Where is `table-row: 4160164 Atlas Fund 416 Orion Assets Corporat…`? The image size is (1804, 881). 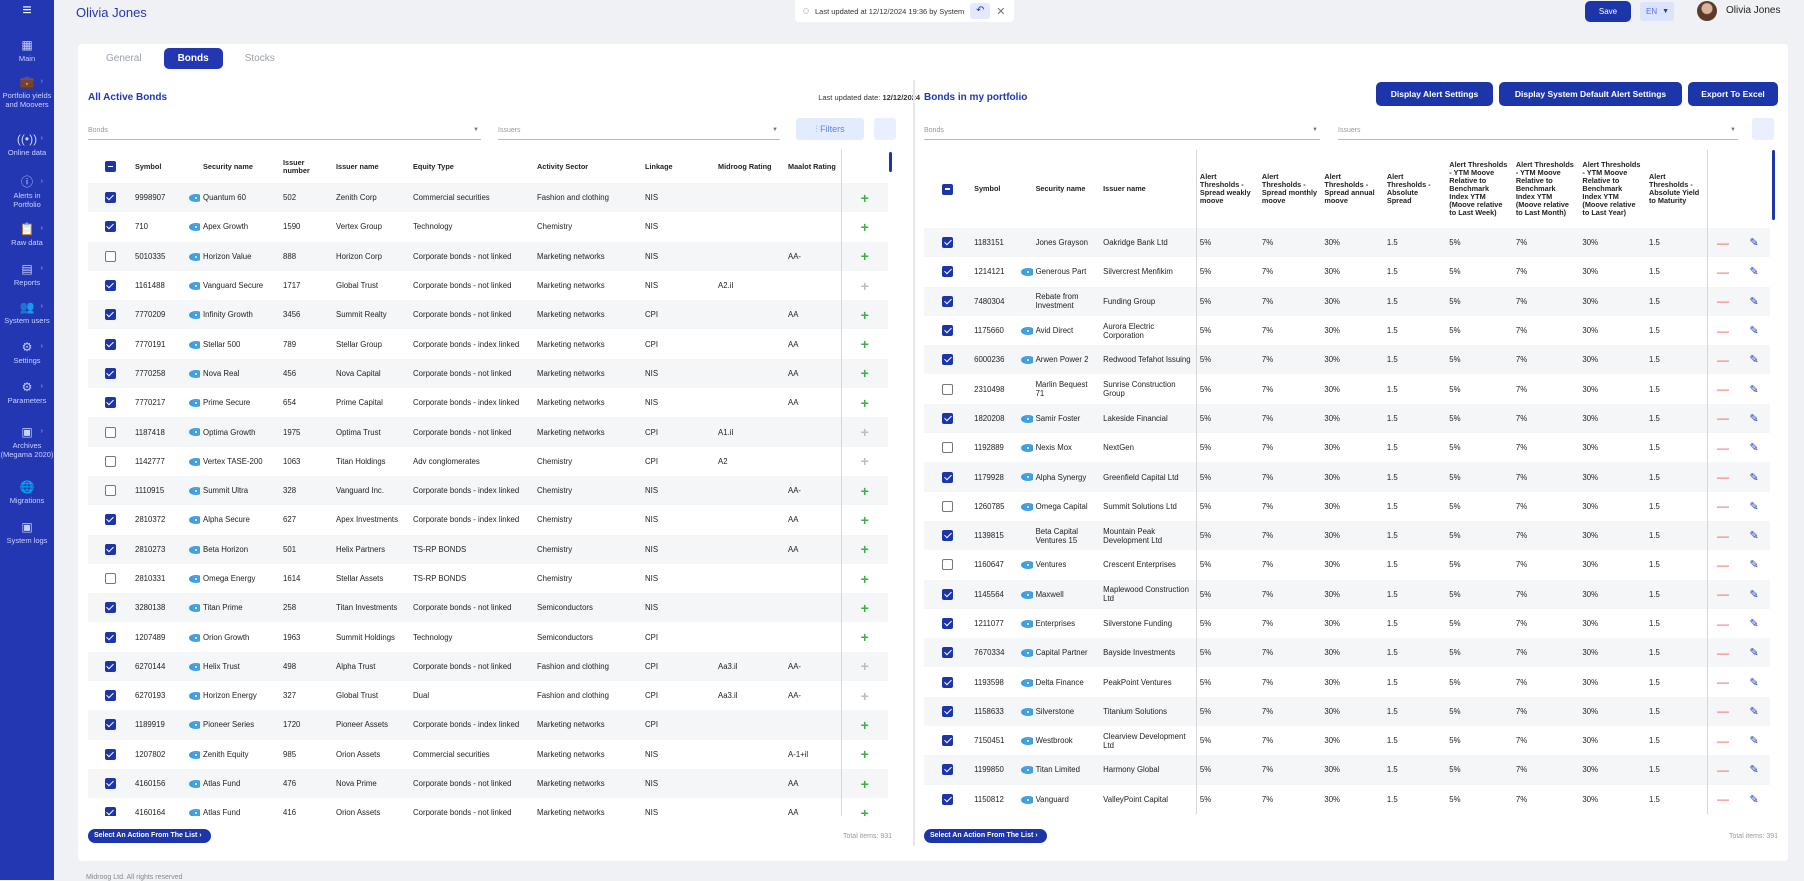 table-row: 4160164 Atlas Fund 416 Orion Assets Corporat… is located at coordinates (488, 807).